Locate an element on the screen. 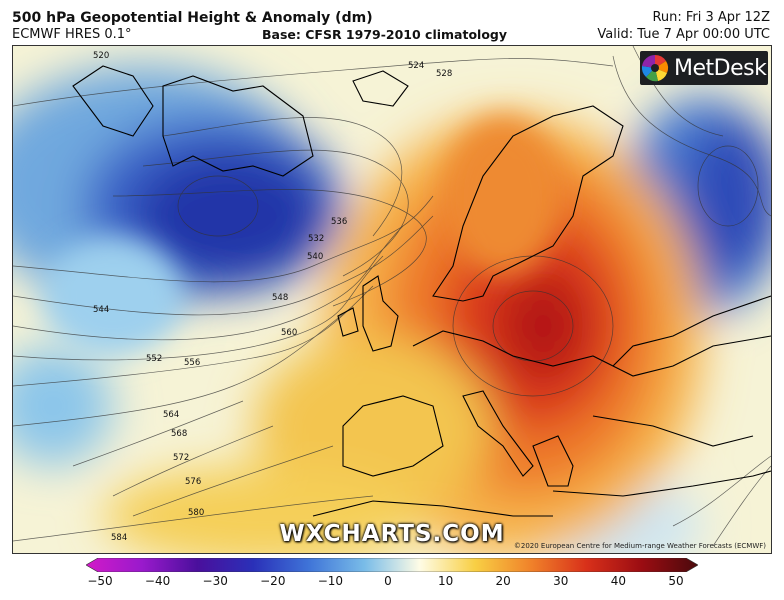 This screenshot has height=600, width=784. colorbar-tick: 50 is located at coordinates (676, 581).